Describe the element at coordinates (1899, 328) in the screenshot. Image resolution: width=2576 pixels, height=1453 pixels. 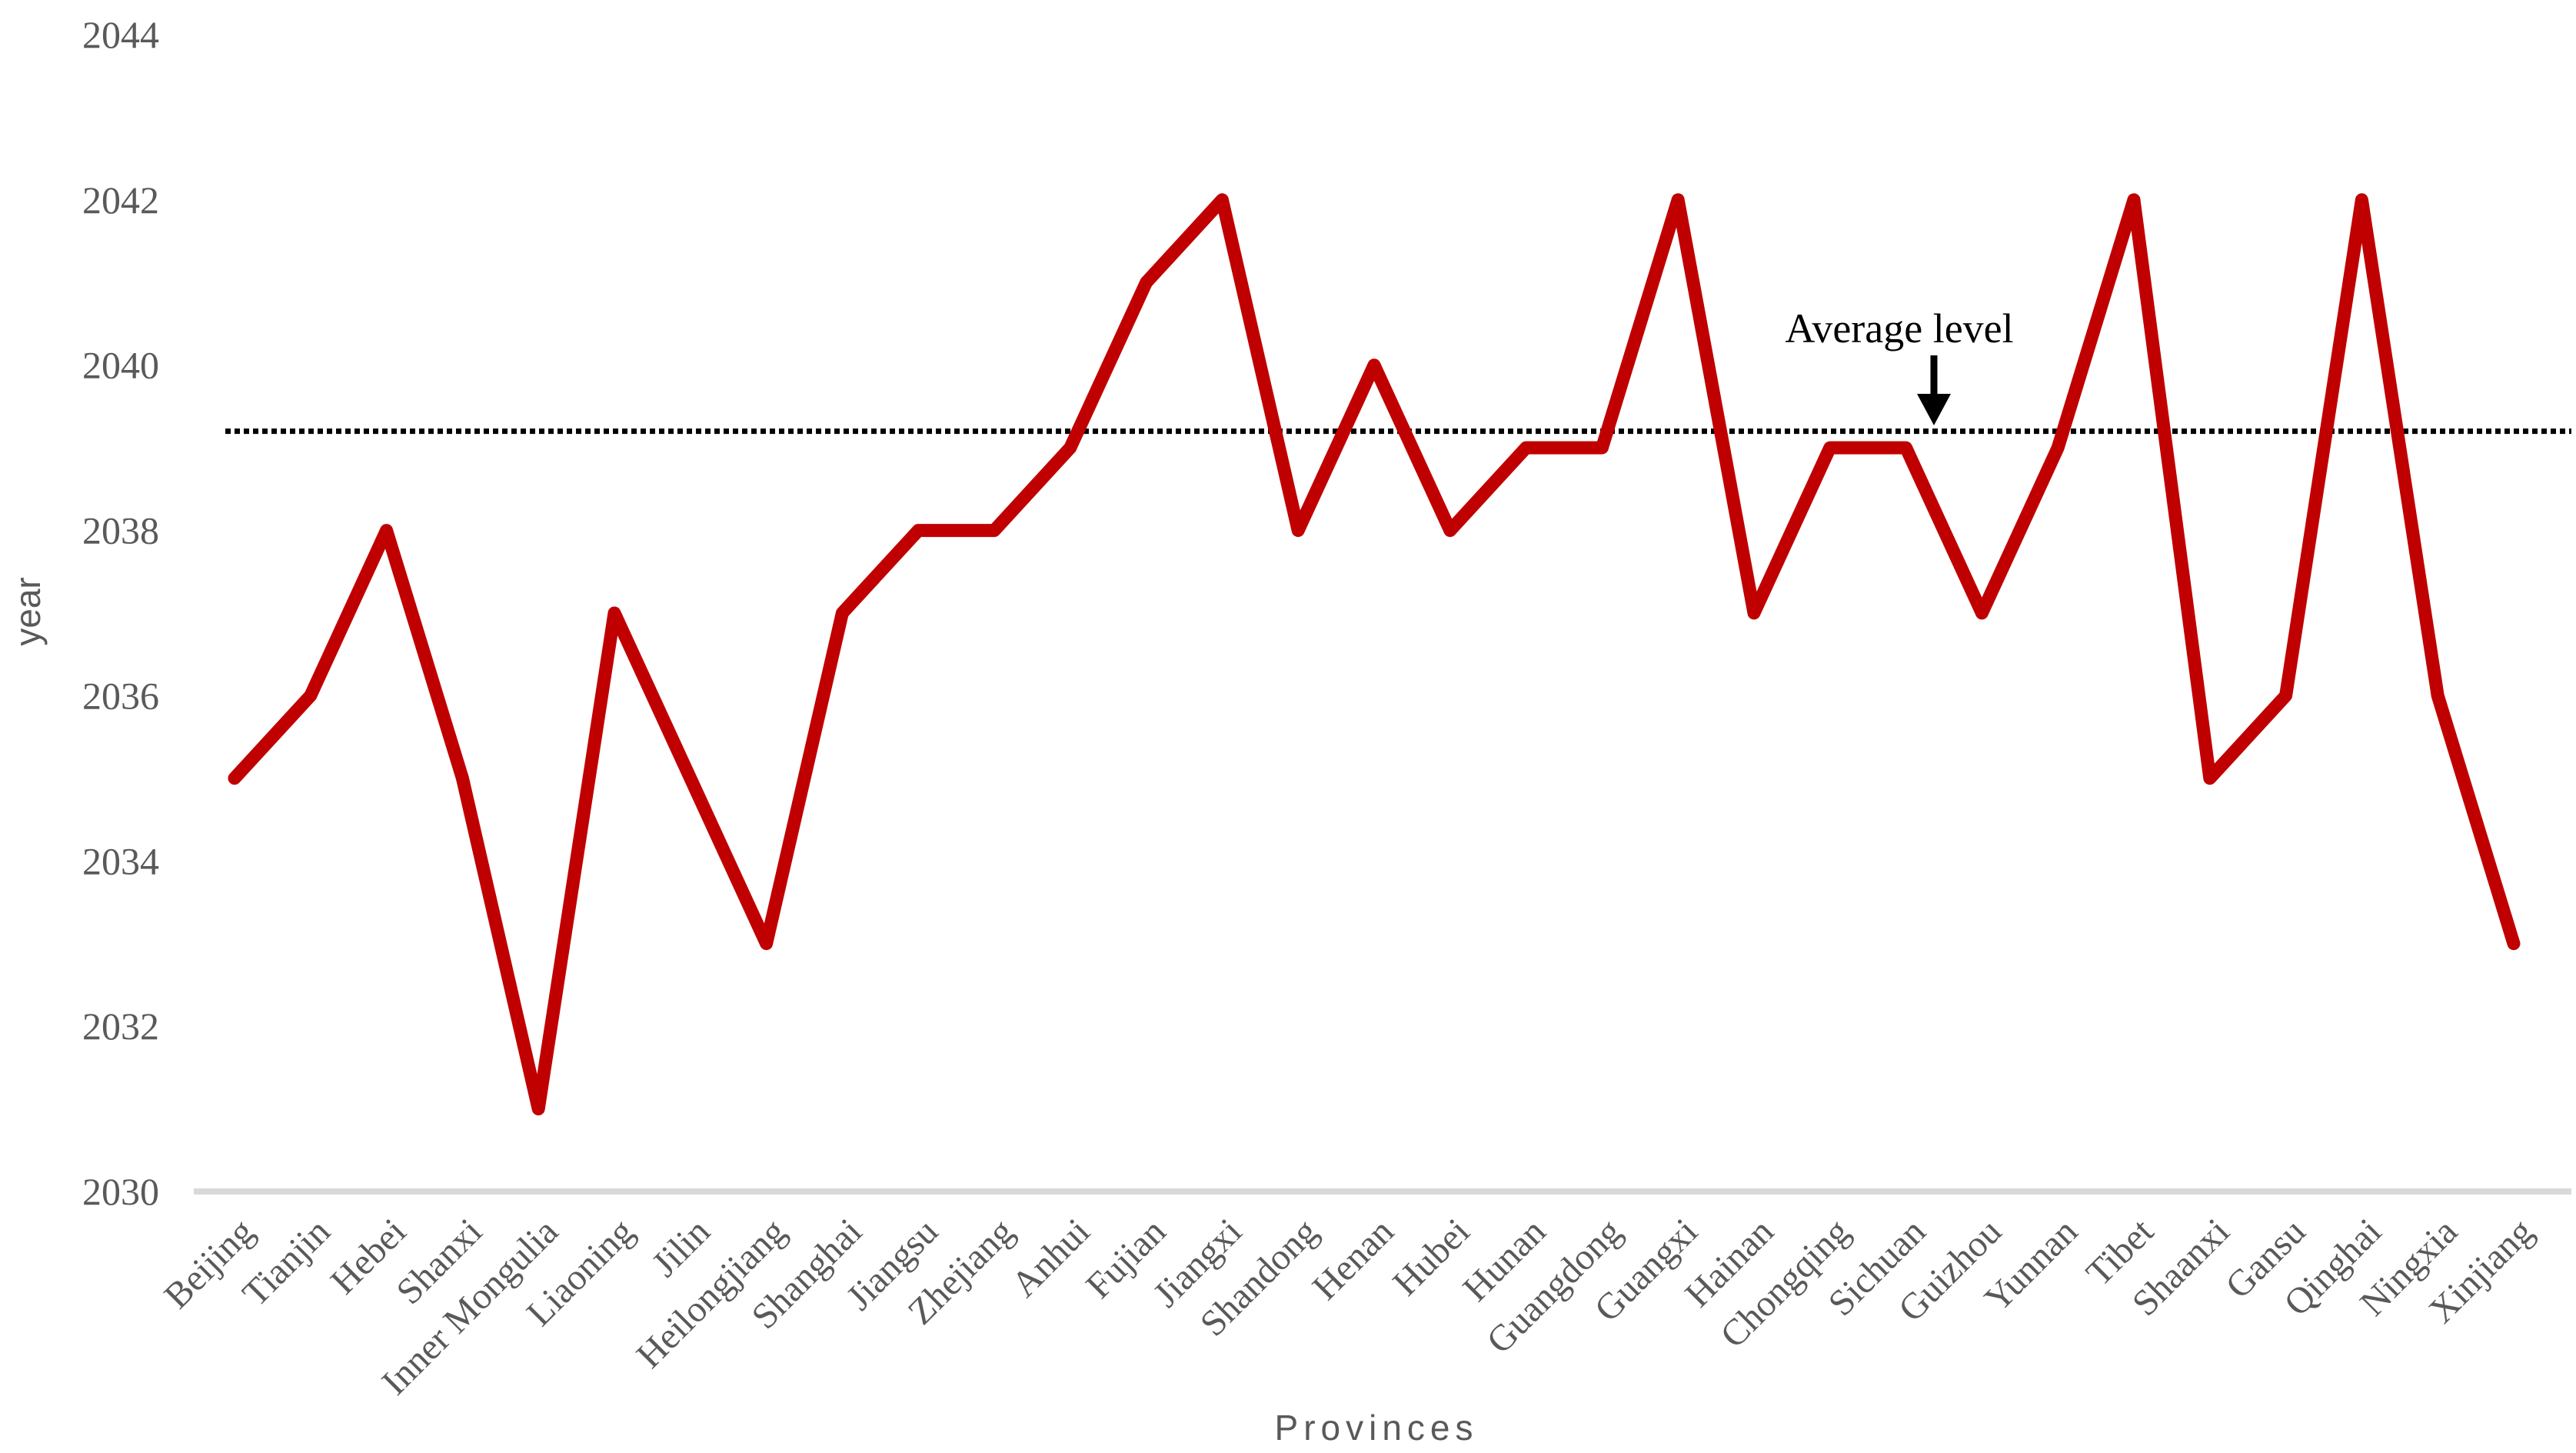
I see `average-level-label: Average level` at that location.